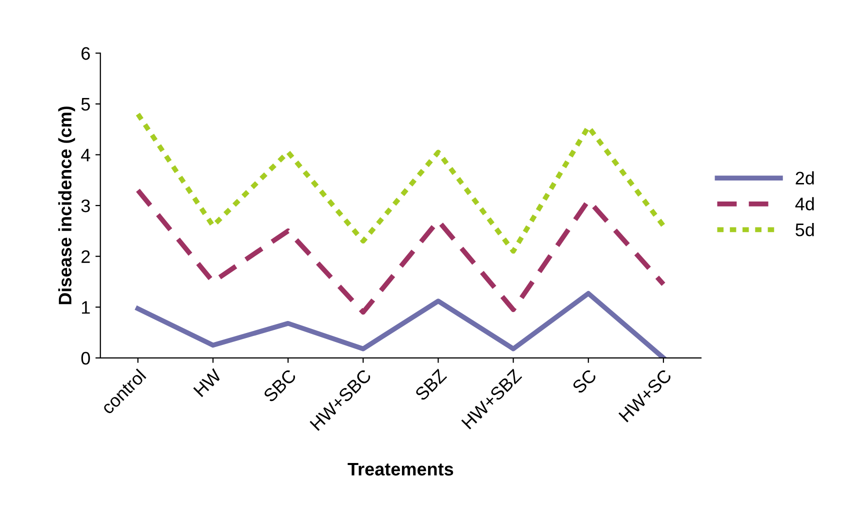  Describe the element at coordinates (85, 104) in the screenshot. I see `y-tick-label: 5` at that location.